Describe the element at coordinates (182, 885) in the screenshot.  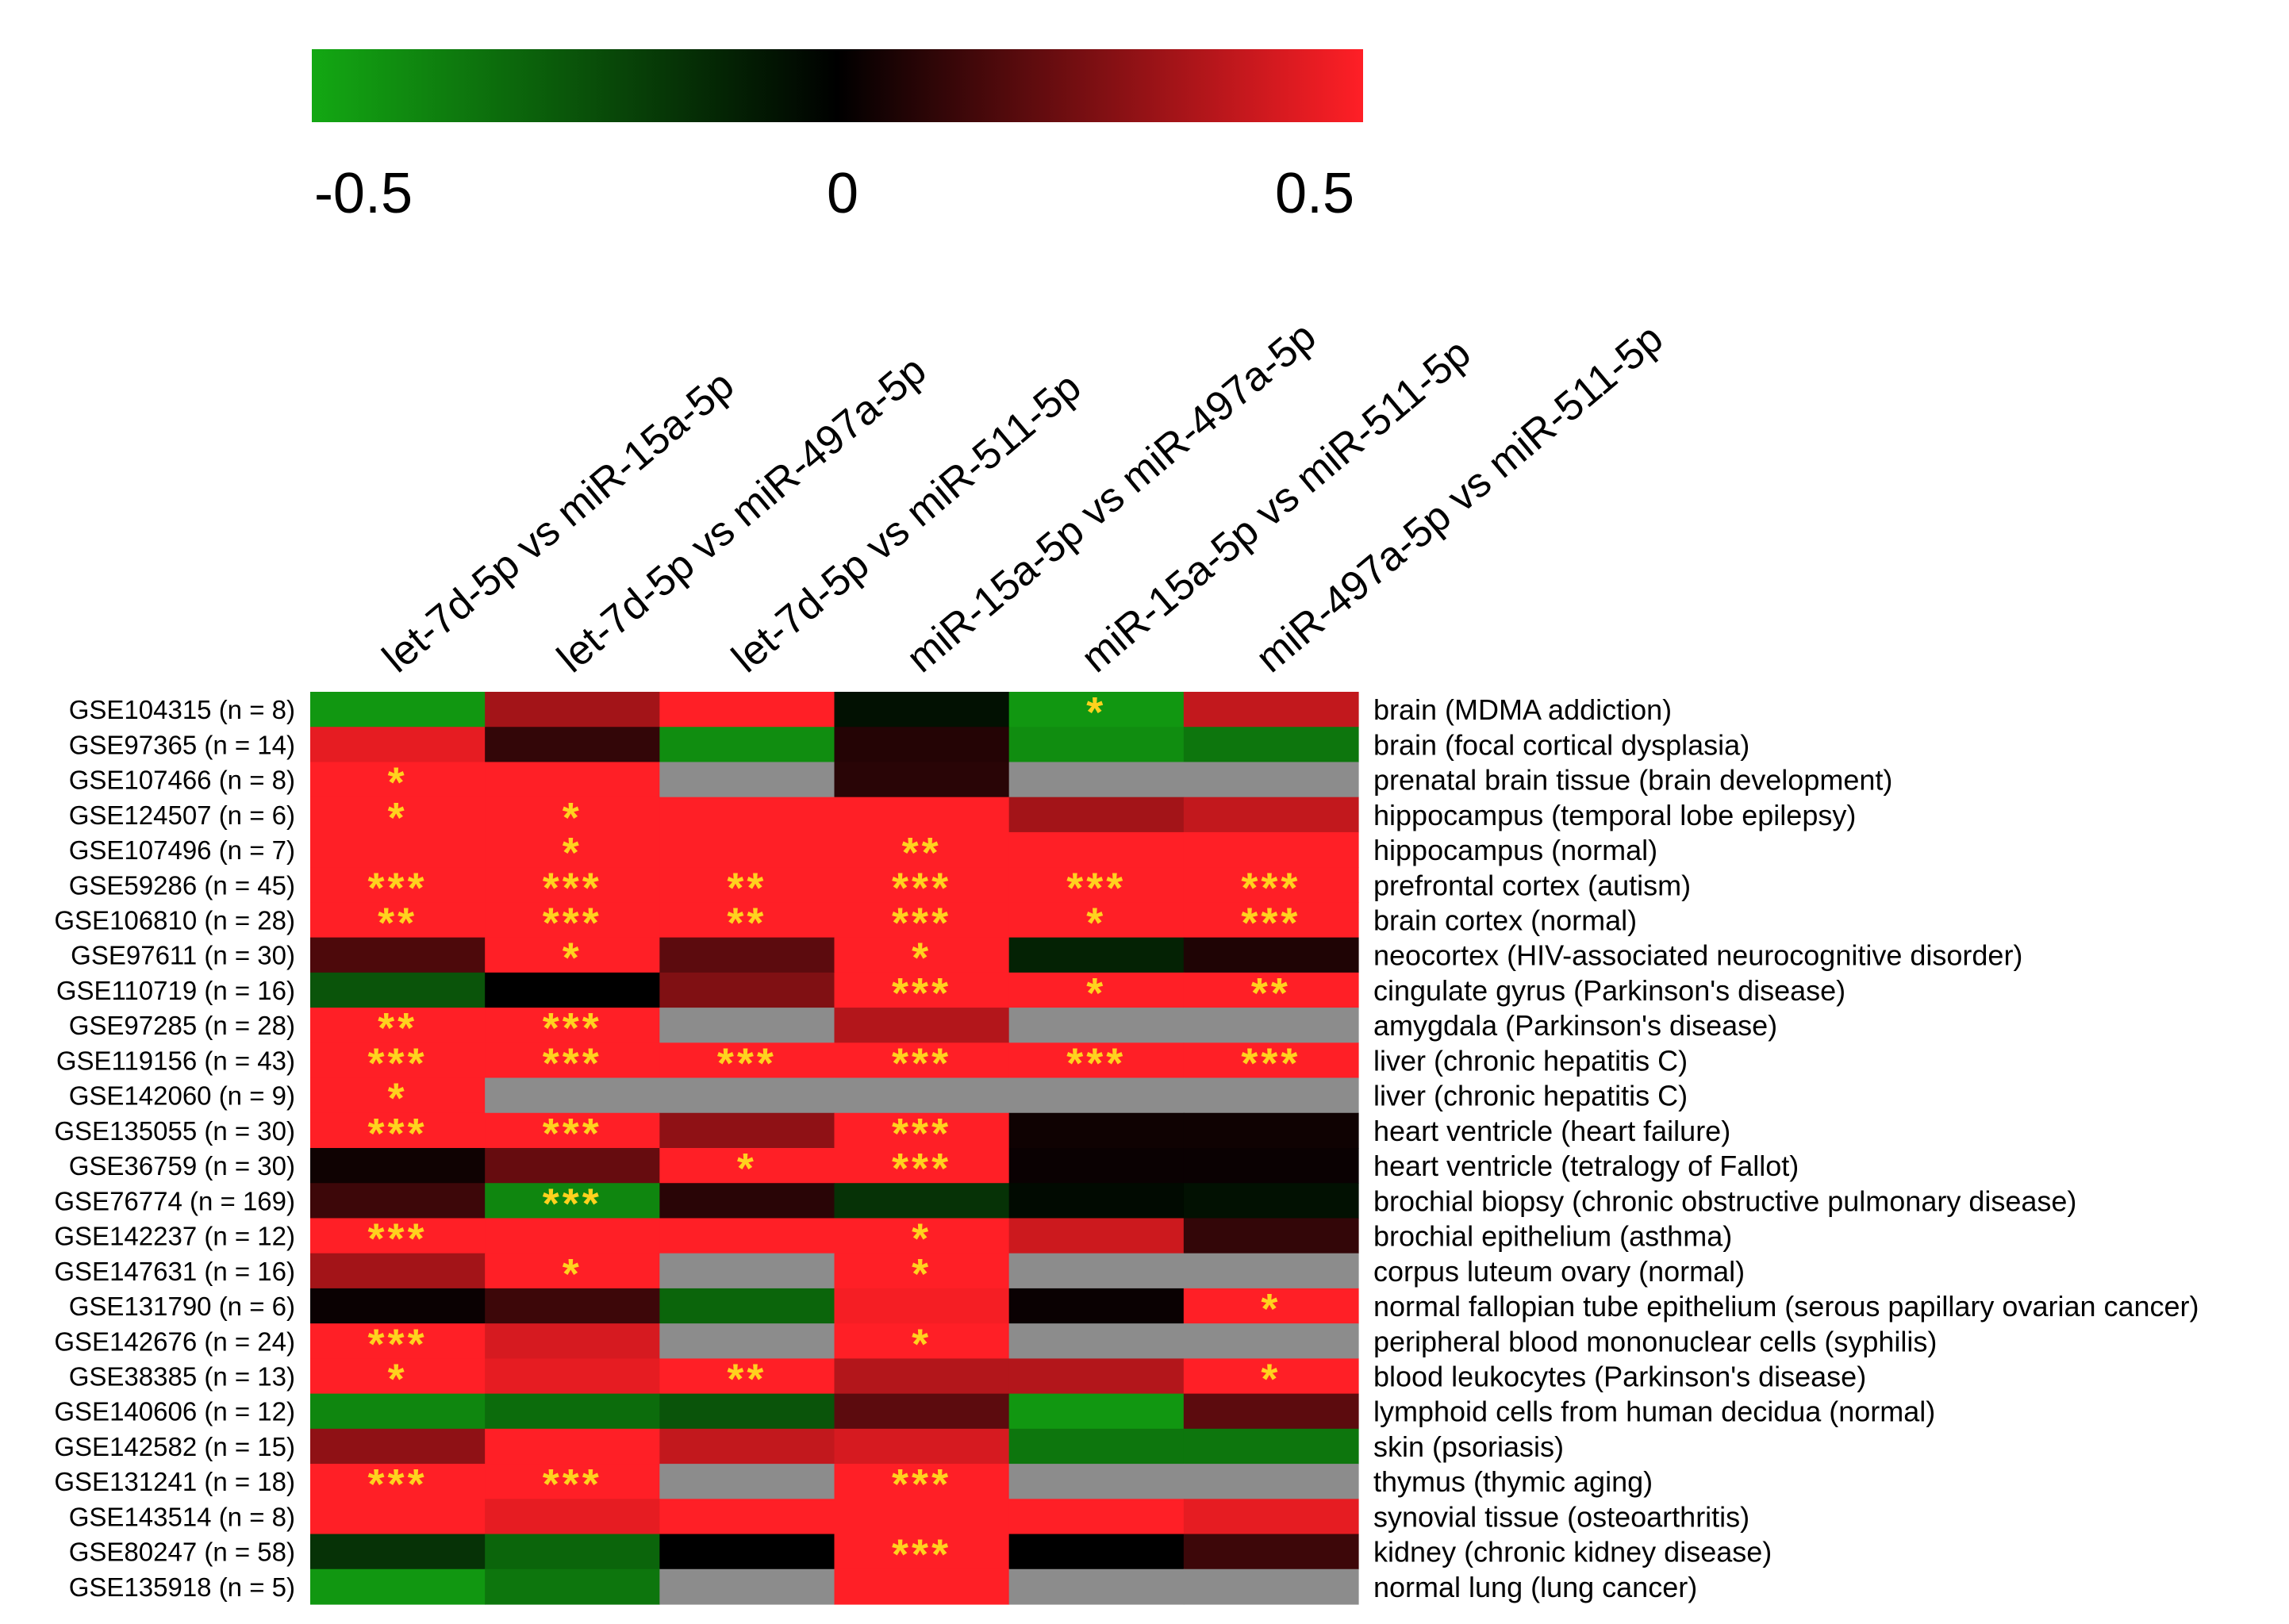
I see `dataset-label: GSE59286 (n = 45)` at that location.